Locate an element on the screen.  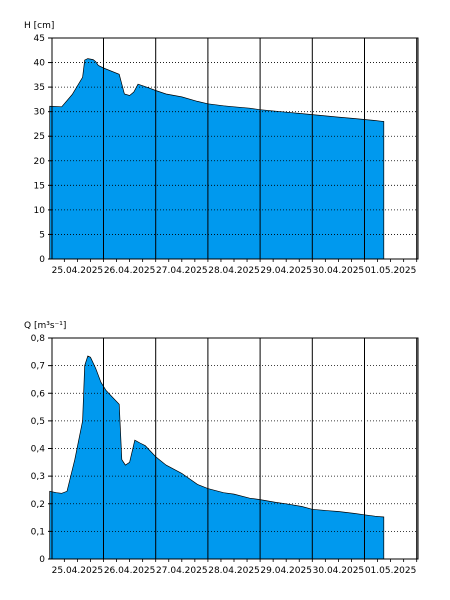
y-tick-label: 0,2 is located at coordinates (38, 505).